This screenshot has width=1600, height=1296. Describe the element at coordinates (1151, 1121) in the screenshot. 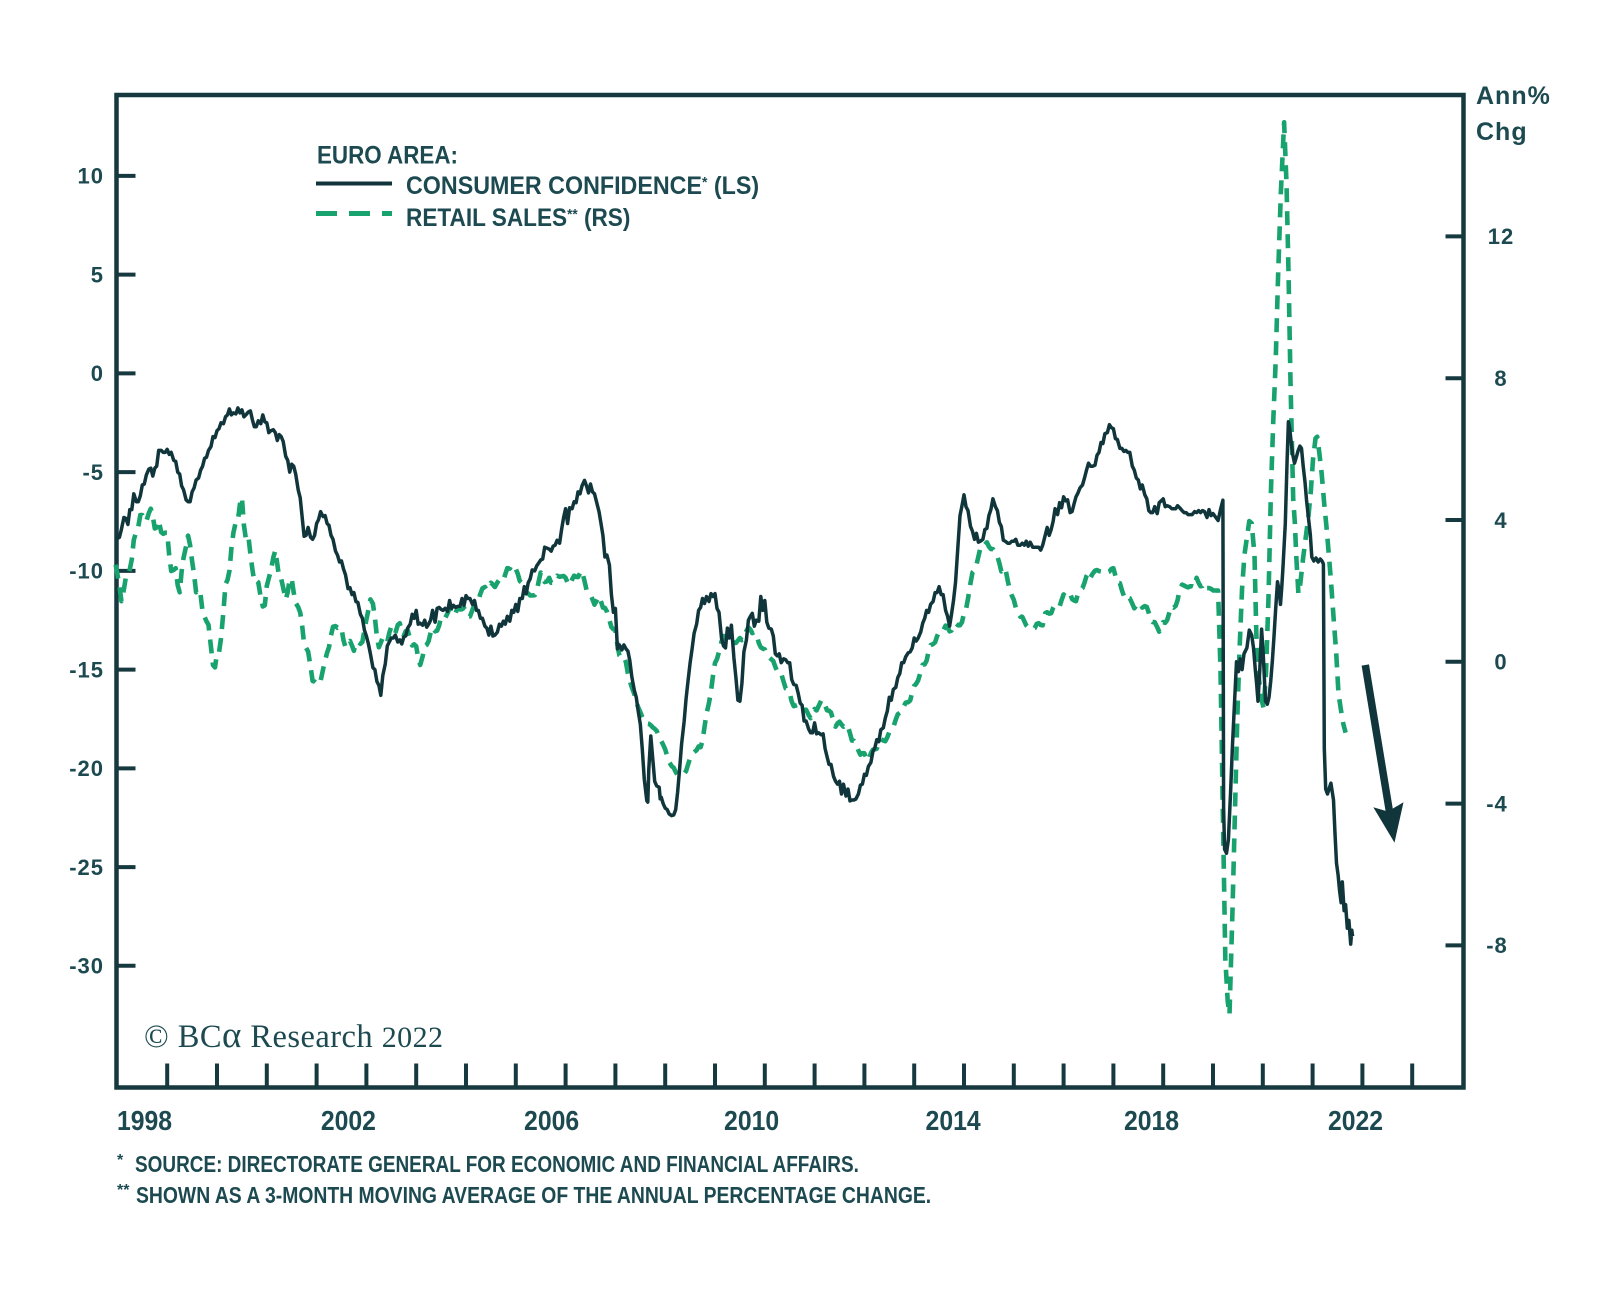

I see `svg-text: 2018` at that location.